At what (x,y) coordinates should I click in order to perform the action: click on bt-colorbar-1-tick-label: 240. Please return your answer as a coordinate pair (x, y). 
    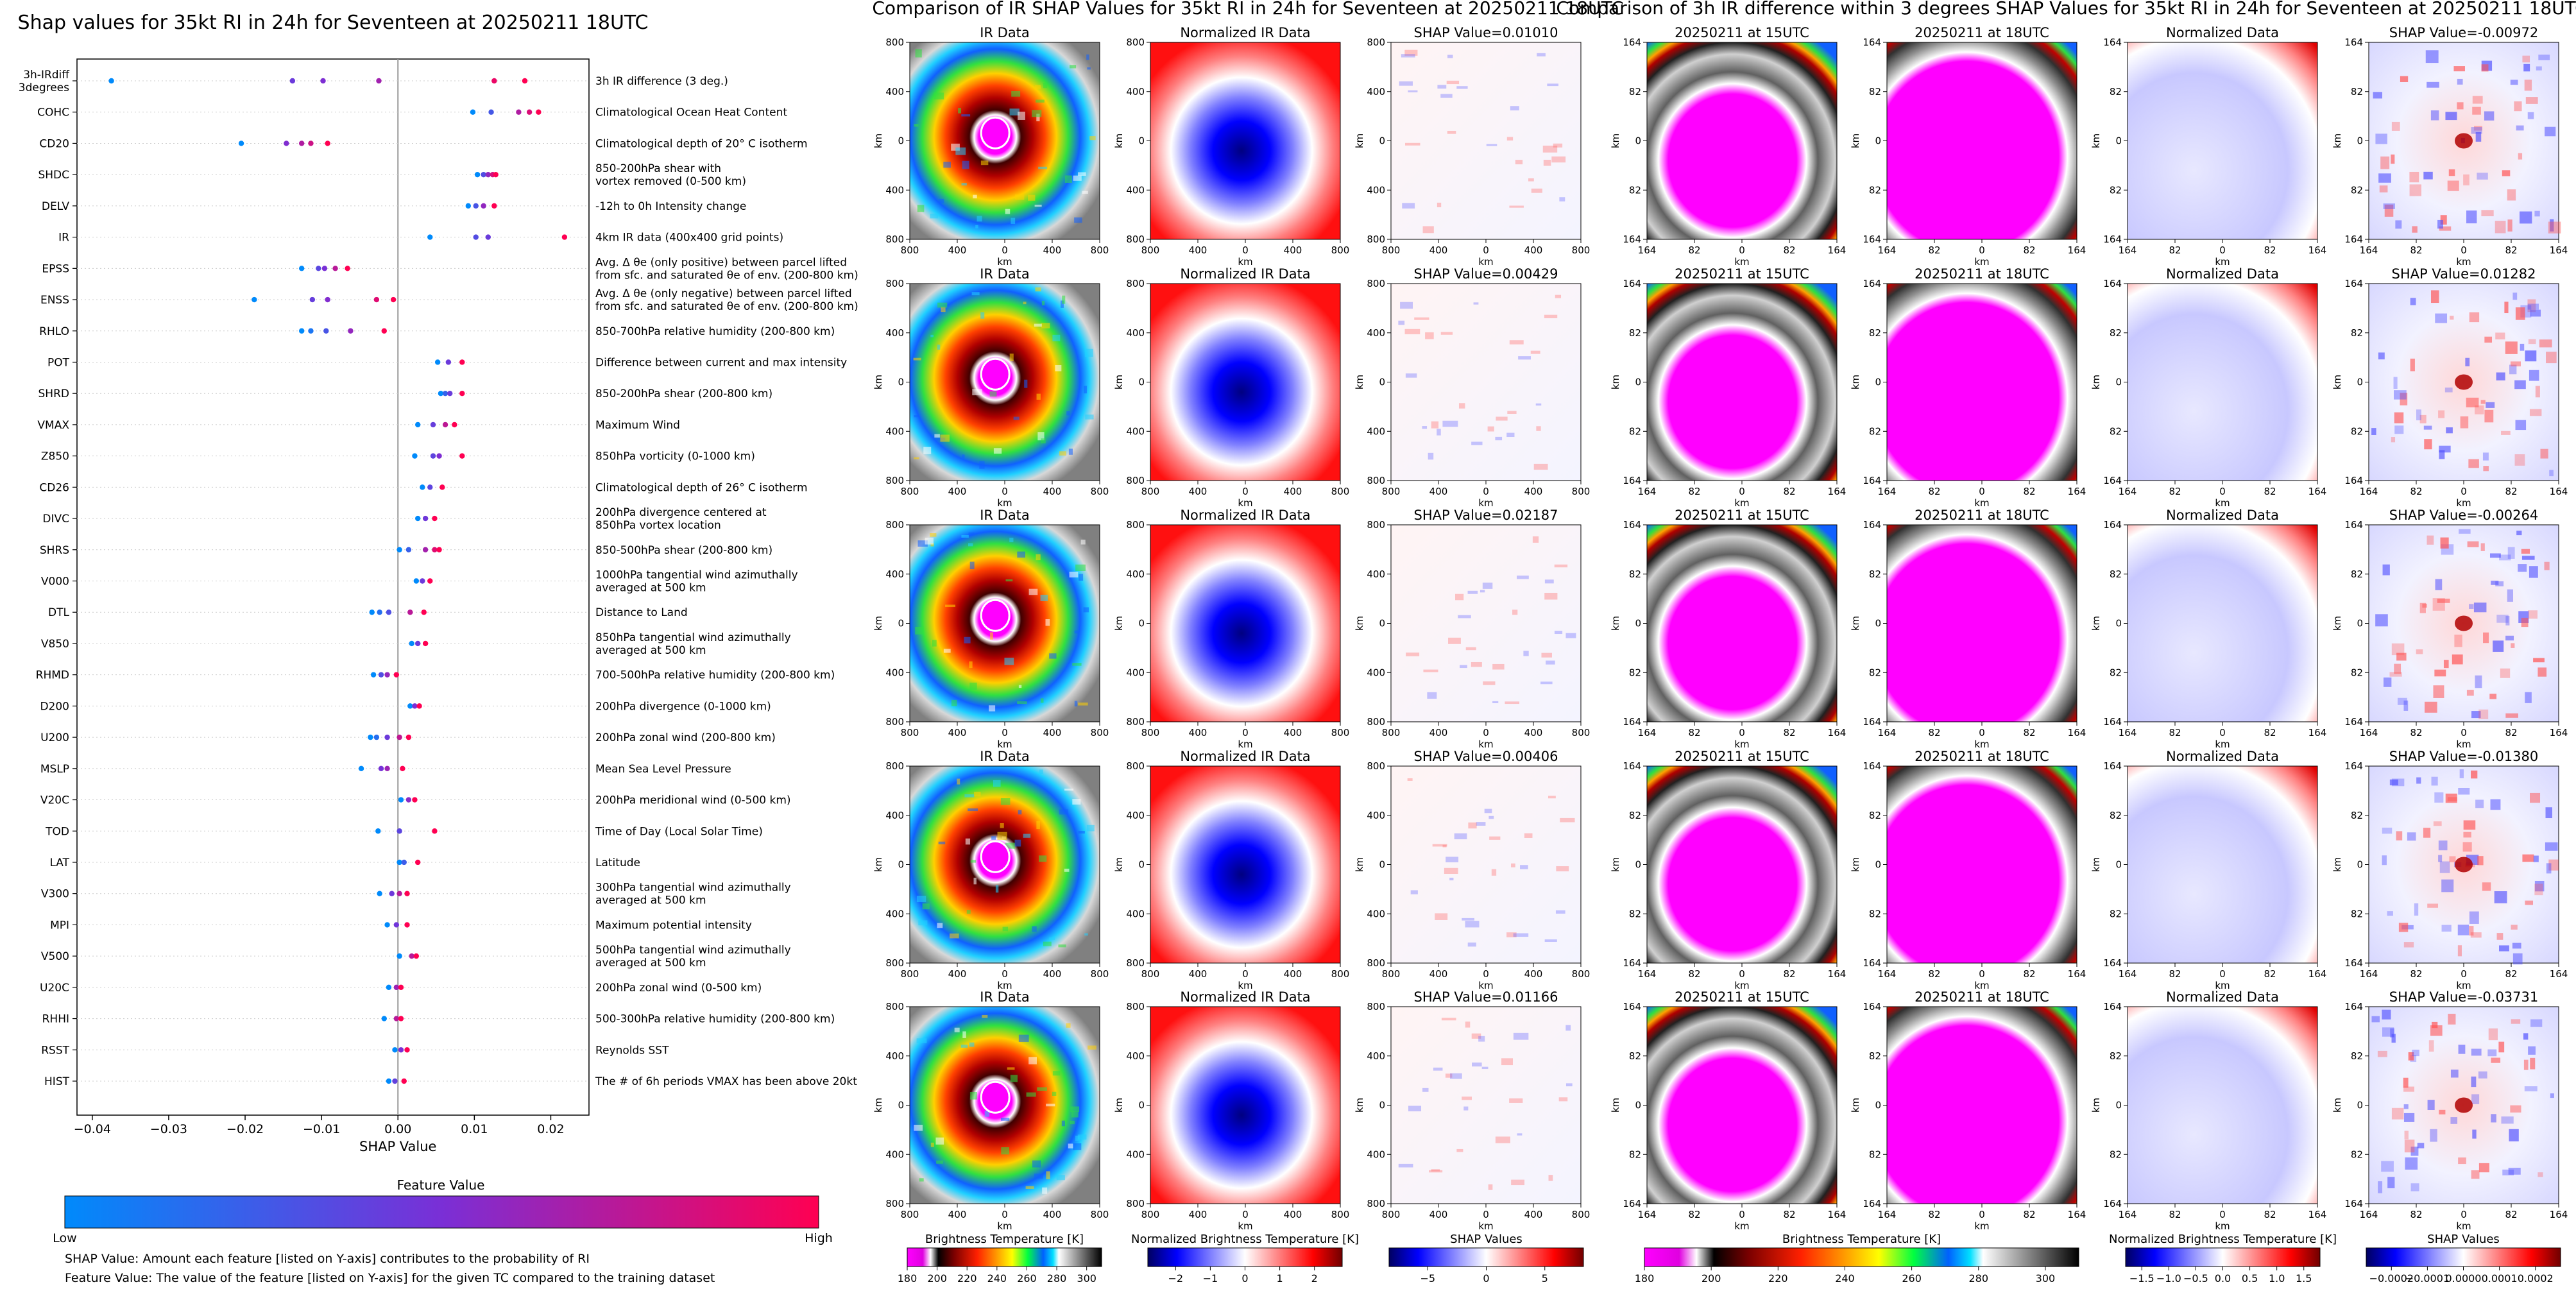
    Looking at the image, I should click on (997, 1278).